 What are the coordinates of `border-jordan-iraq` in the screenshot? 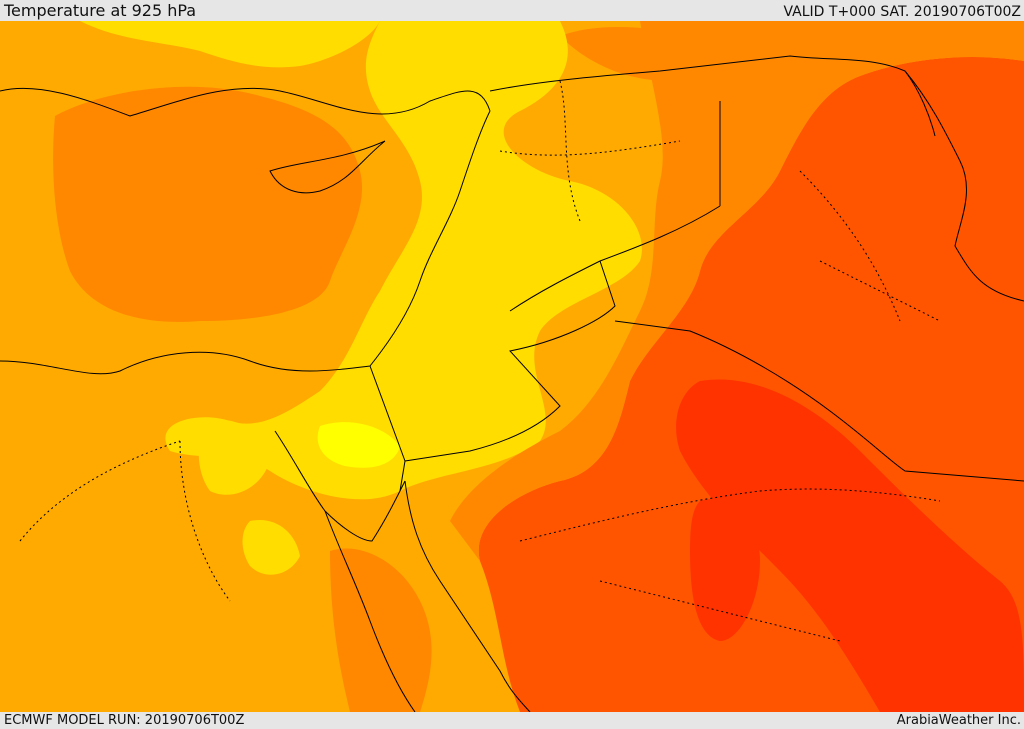 It's located at (615, 206).